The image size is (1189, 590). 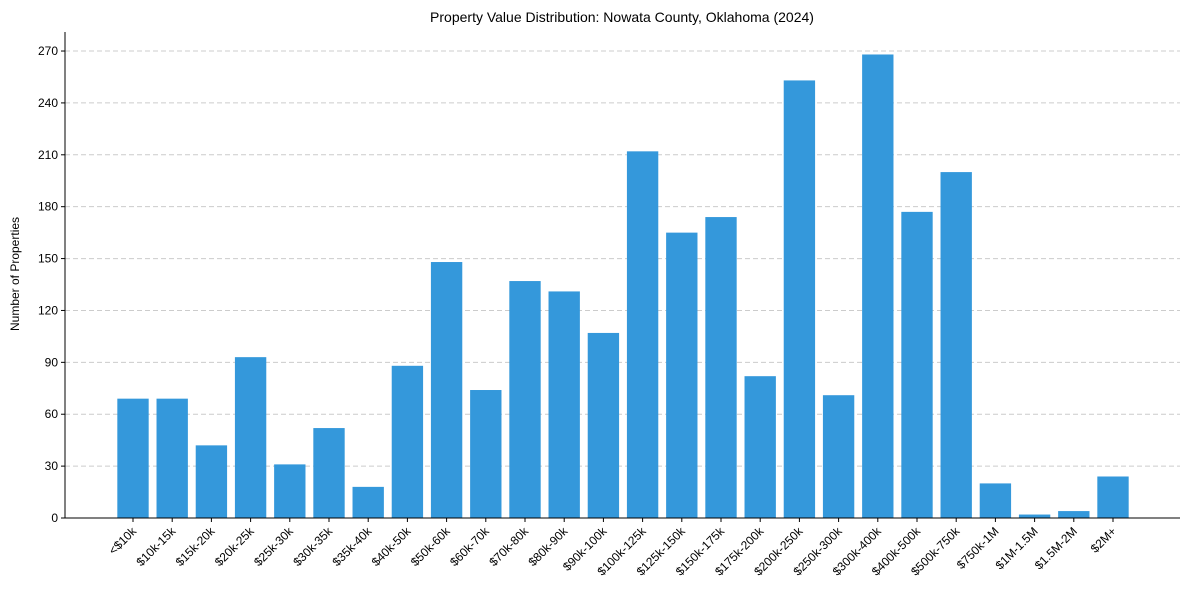 What do you see at coordinates (52, 362) in the screenshot?
I see `y-tick-label: 90` at bounding box center [52, 362].